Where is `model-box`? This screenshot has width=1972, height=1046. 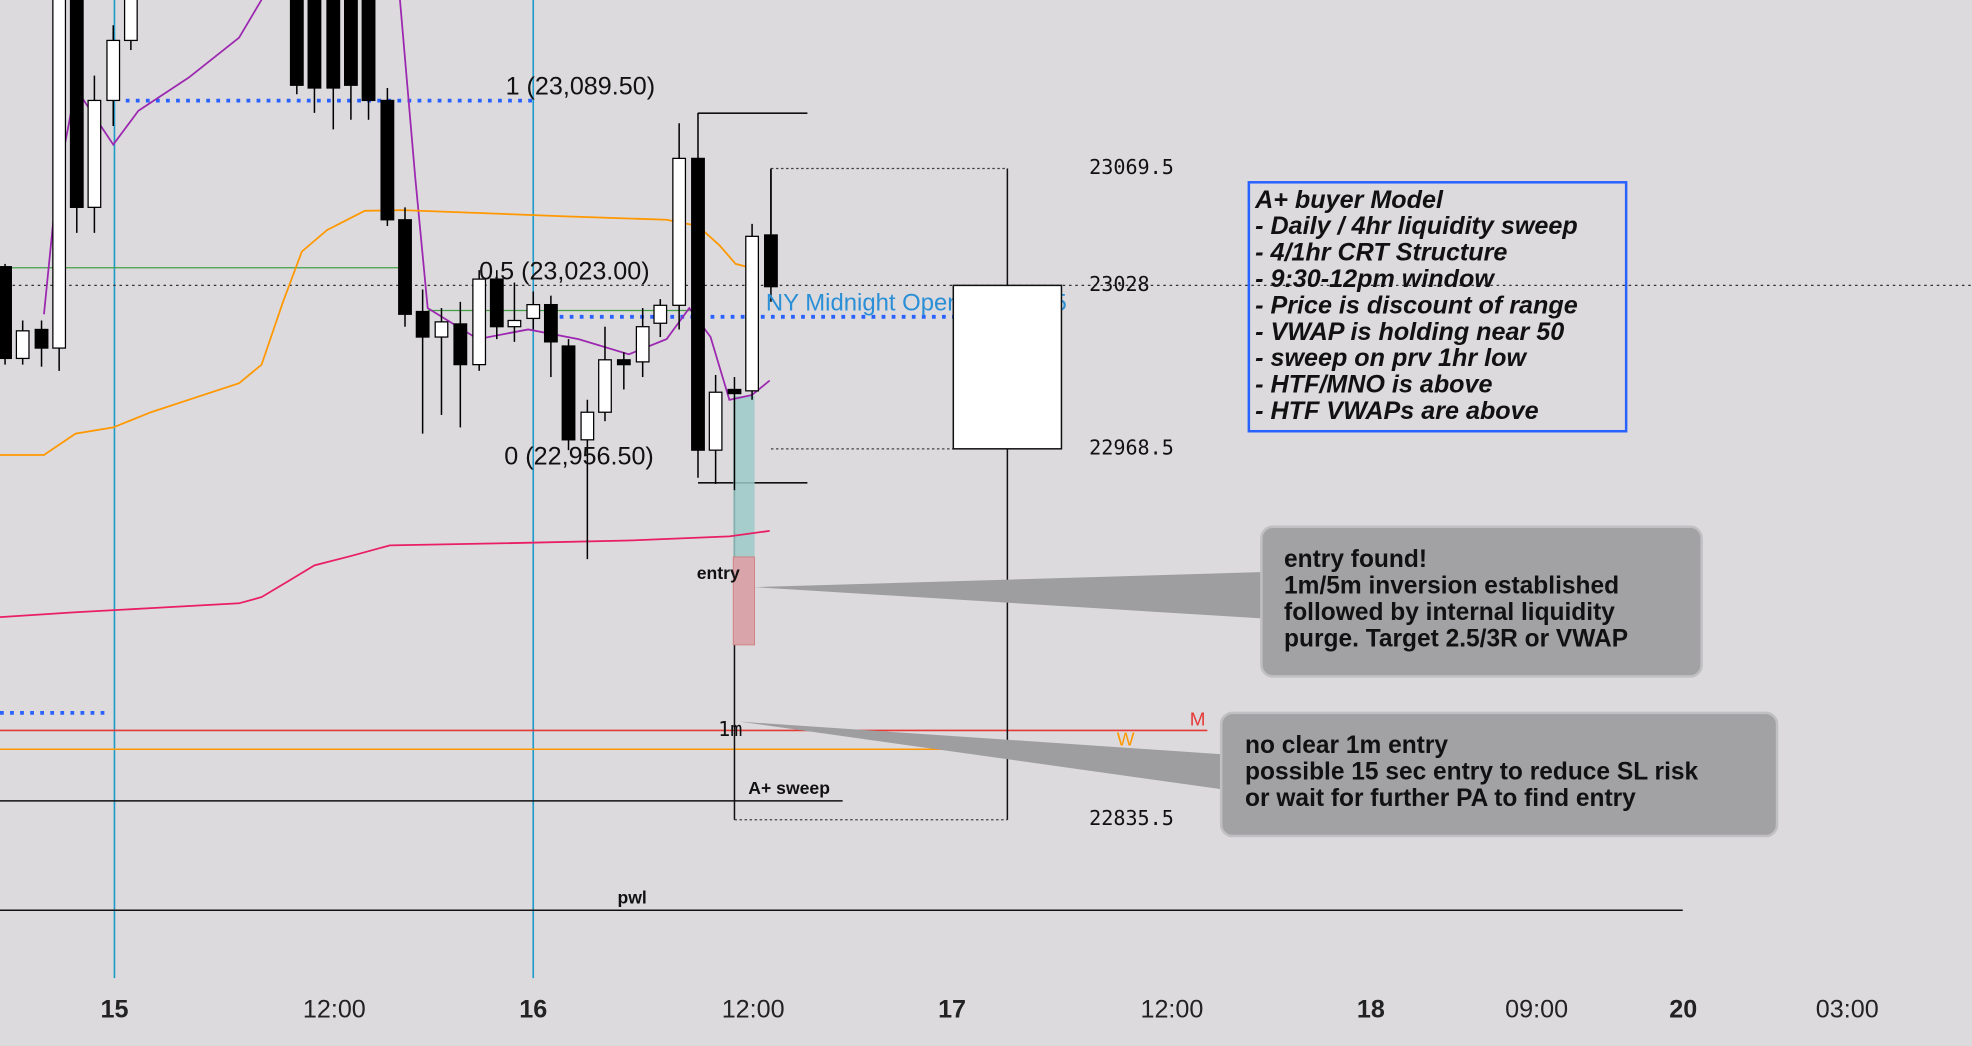 model-box is located at coordinates (1437, 307).